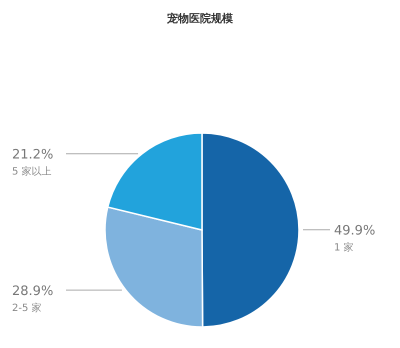 Image resolution: width=400 pixels, height=348 pixels. What do you see at coordinates (344, 248) in the screenshot?
I see `slice-label: 1 家` at bounding box center [344, 248].